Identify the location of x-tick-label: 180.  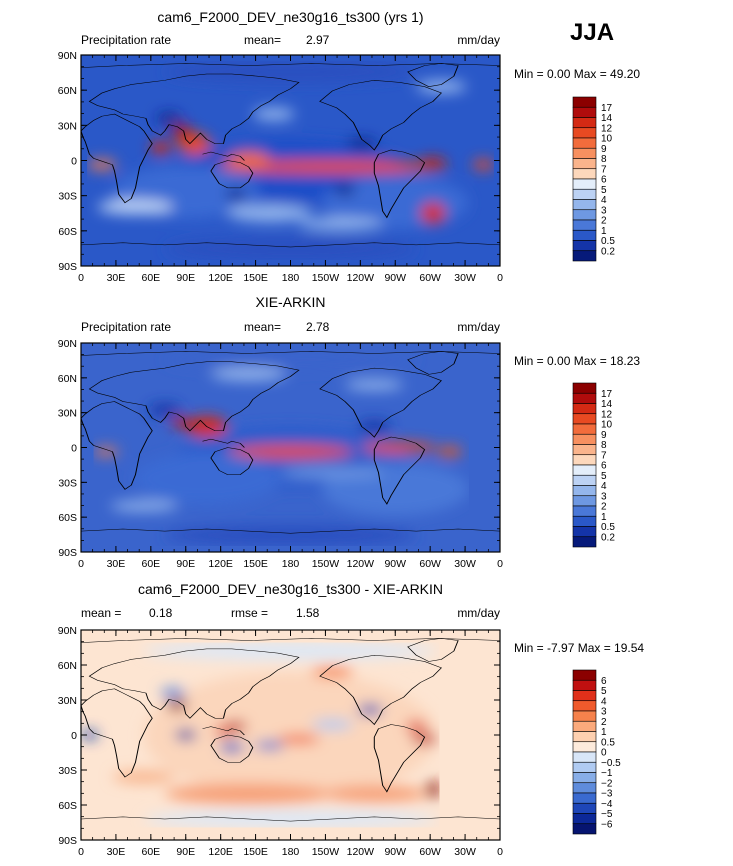
(291, 278).